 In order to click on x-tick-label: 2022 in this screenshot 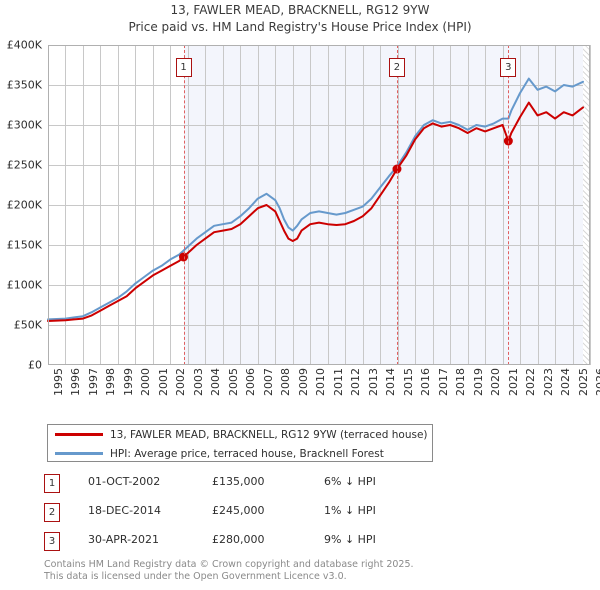, I will do `click(531, 382)`.